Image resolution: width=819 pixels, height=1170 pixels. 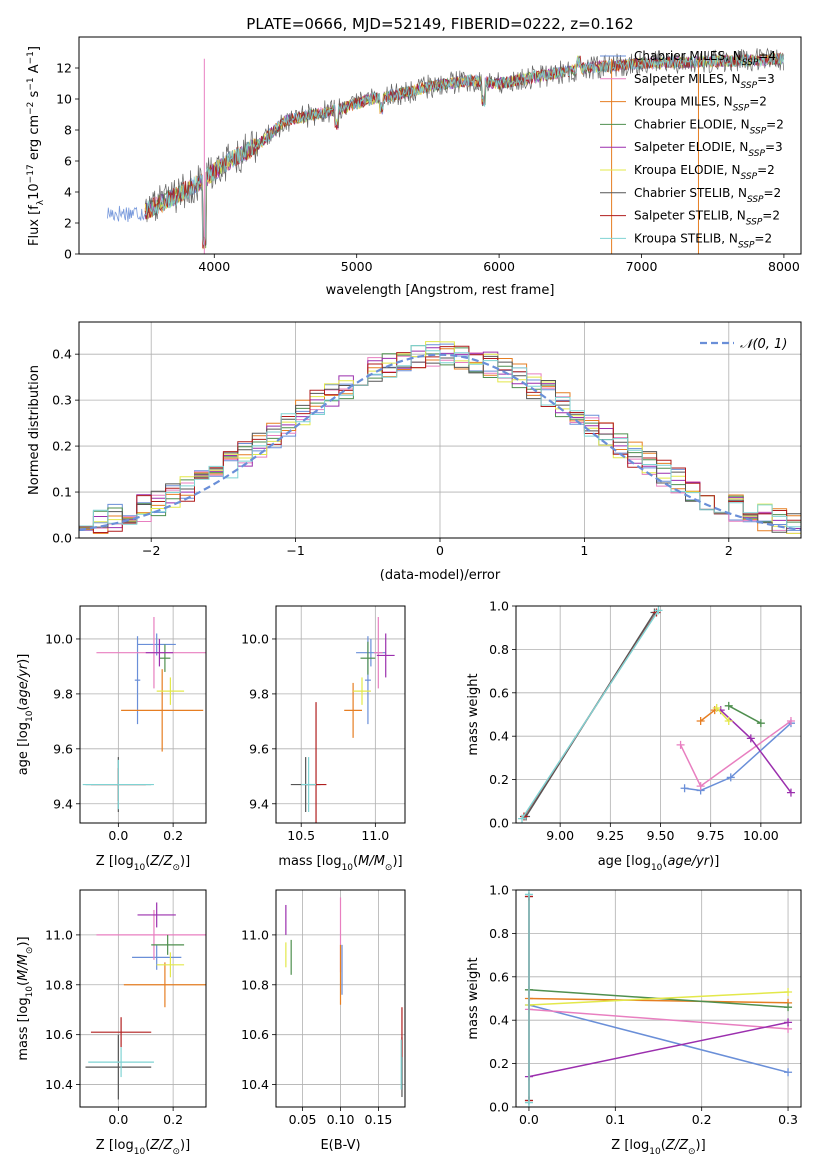 I want to click on x-tick-label: 0.1, so click(x=615, y=1119).